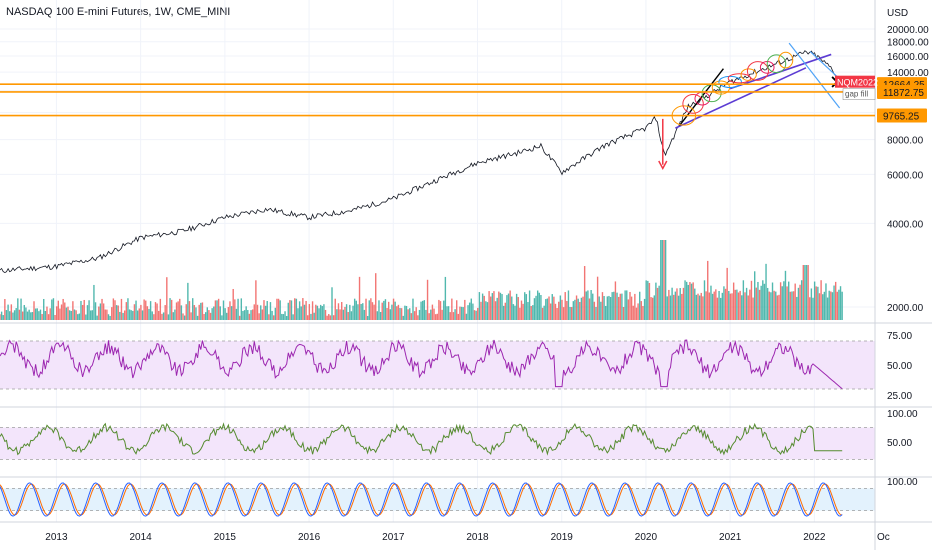 This screenshot has height=550, width=932. I want to click on x-tick-label: 2015, so click(225, 537).